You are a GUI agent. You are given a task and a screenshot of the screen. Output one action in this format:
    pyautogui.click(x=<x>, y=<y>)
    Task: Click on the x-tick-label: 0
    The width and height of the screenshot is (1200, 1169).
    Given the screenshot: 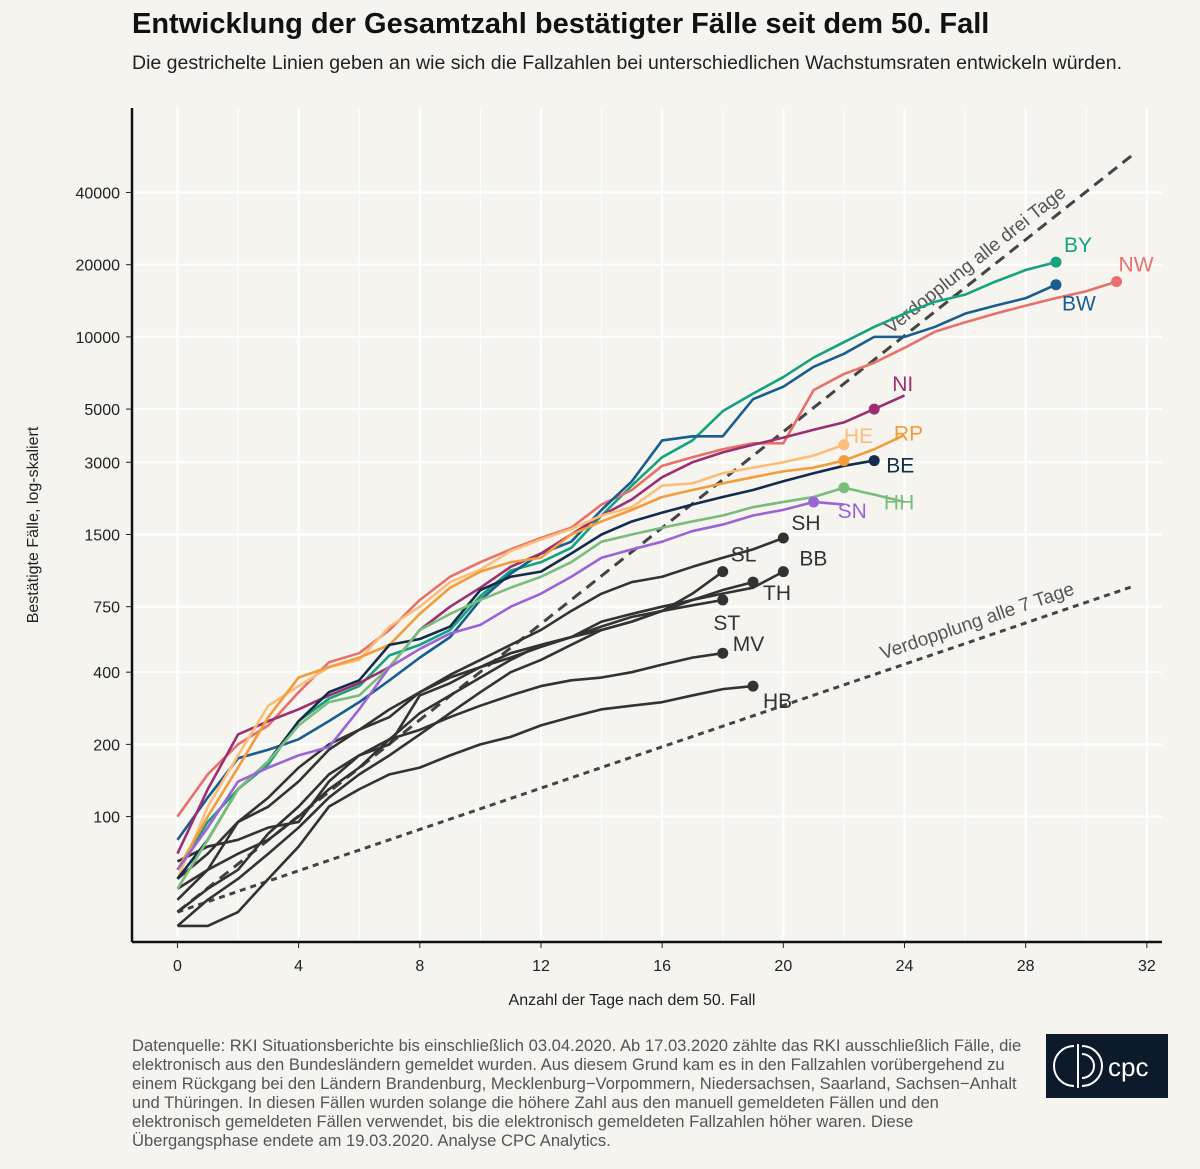 What is the action you would take?
    pyautogui.click(x=177, y=966)
    